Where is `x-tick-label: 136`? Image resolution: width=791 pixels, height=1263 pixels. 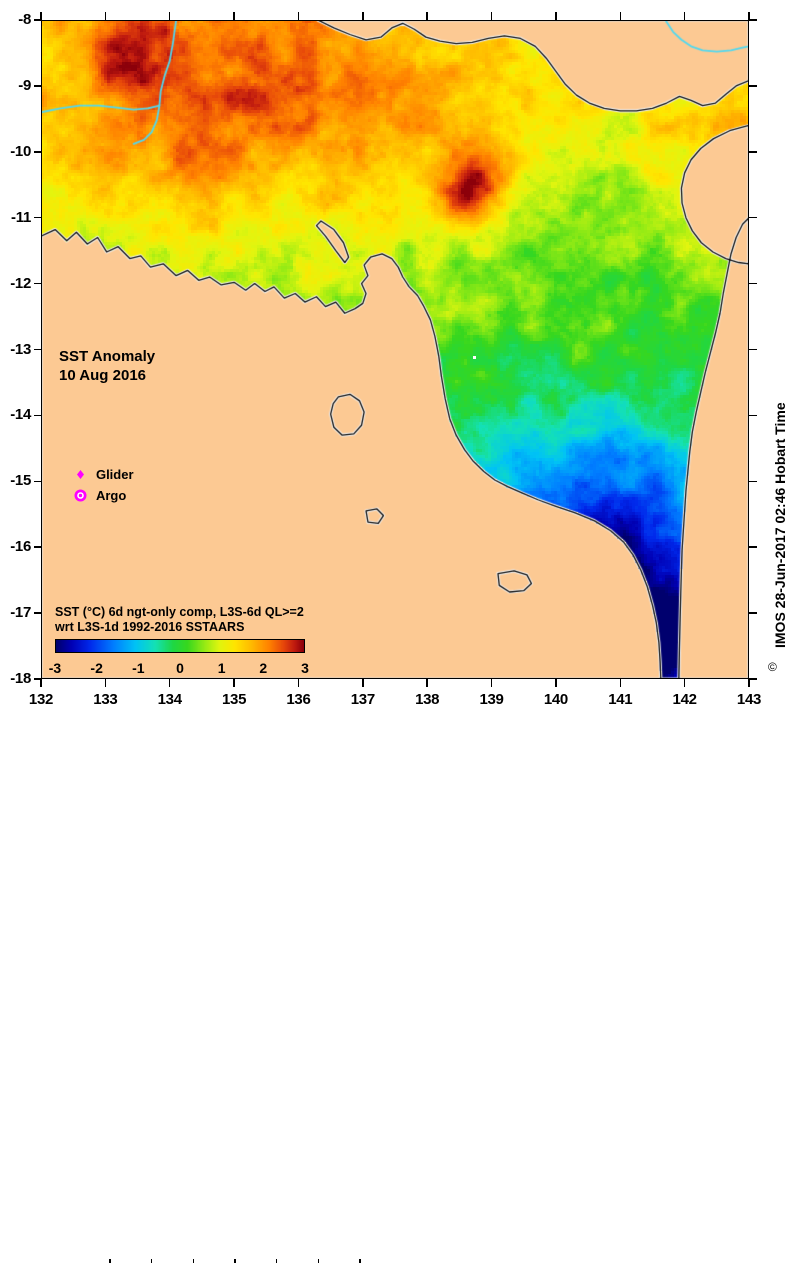 x-tick-label: 136 is located at coordinates (298, 699).